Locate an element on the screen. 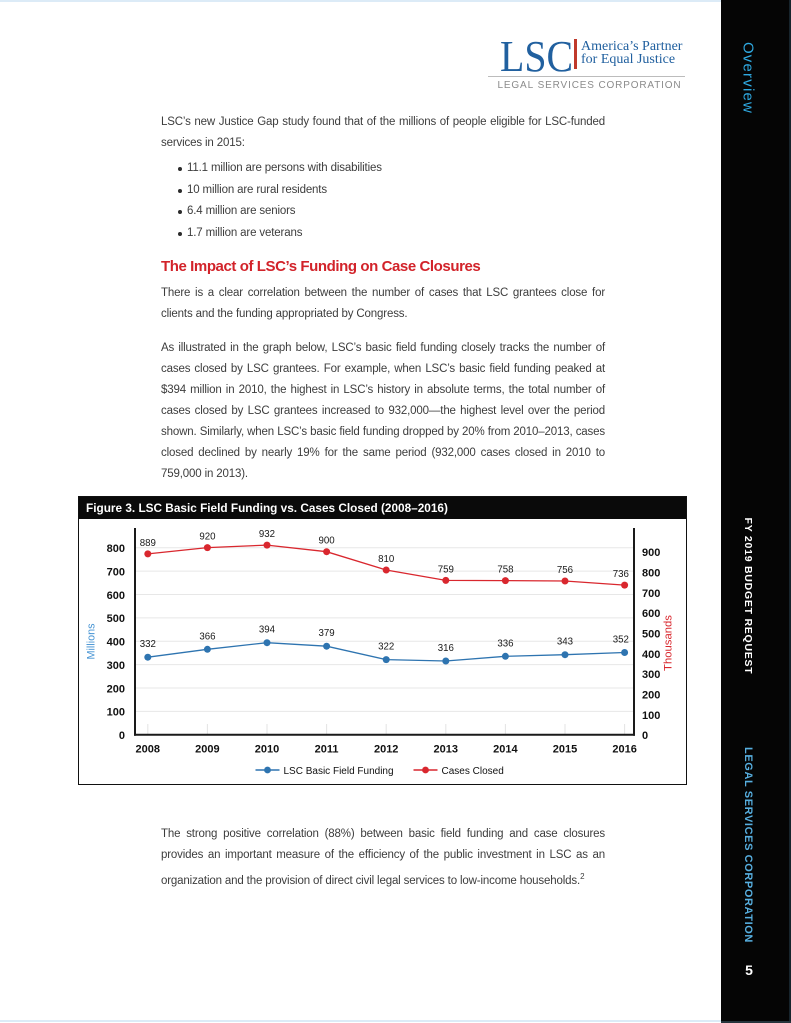 Image resolution: width=791 pixels, height=1023 pixels. svg-text: 2016 is located at coordinates (624, 749).